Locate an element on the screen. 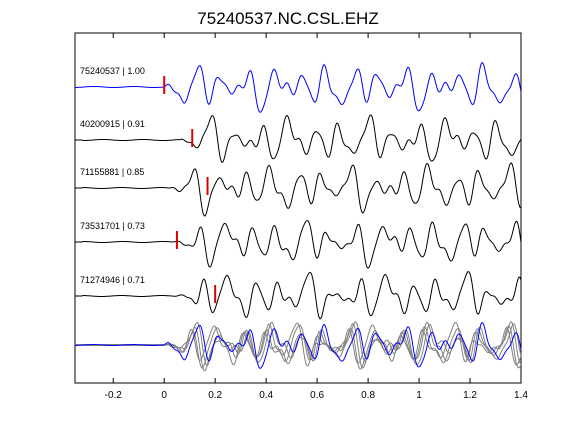 Image resolution: width=576 pixels, height=432 pixels. trace-group: 71274946 | 0.71 is located at coordinates (298, 295).